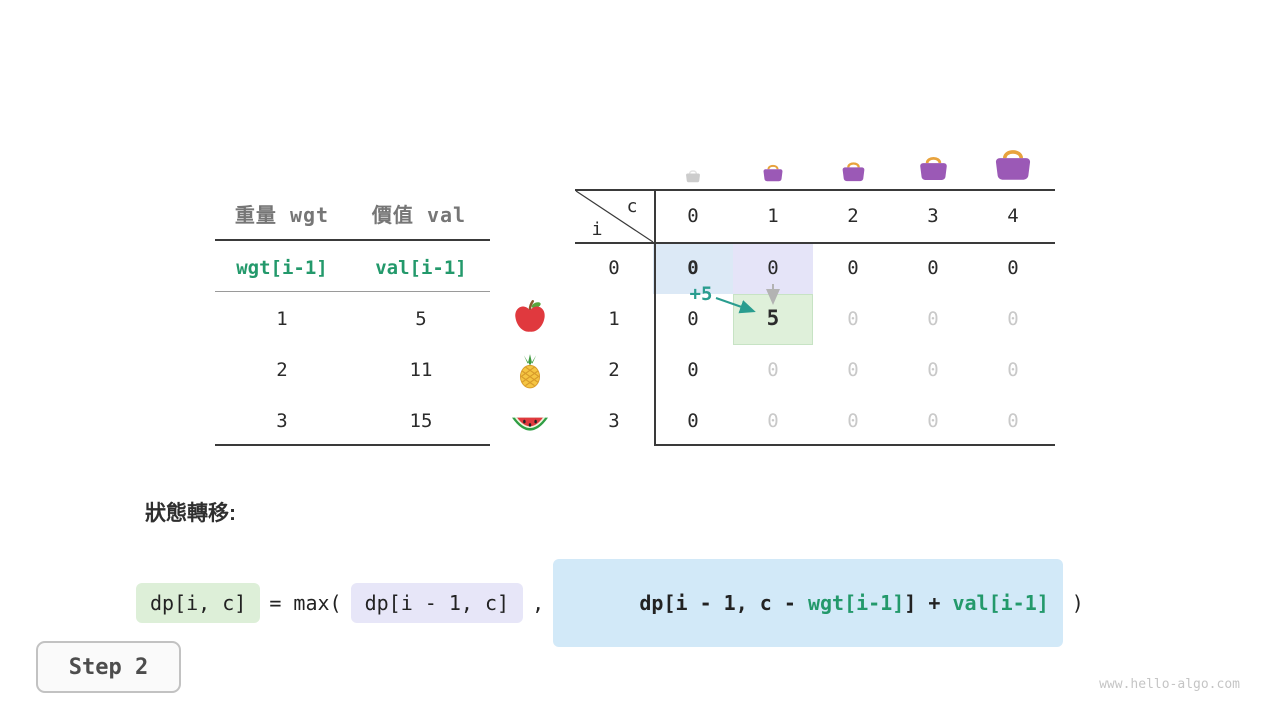 The height and width of the screenshot is (720, 1280). Describe the element at coordinates (530, 317) in the screenshot. I see `apple-icon` at that location.